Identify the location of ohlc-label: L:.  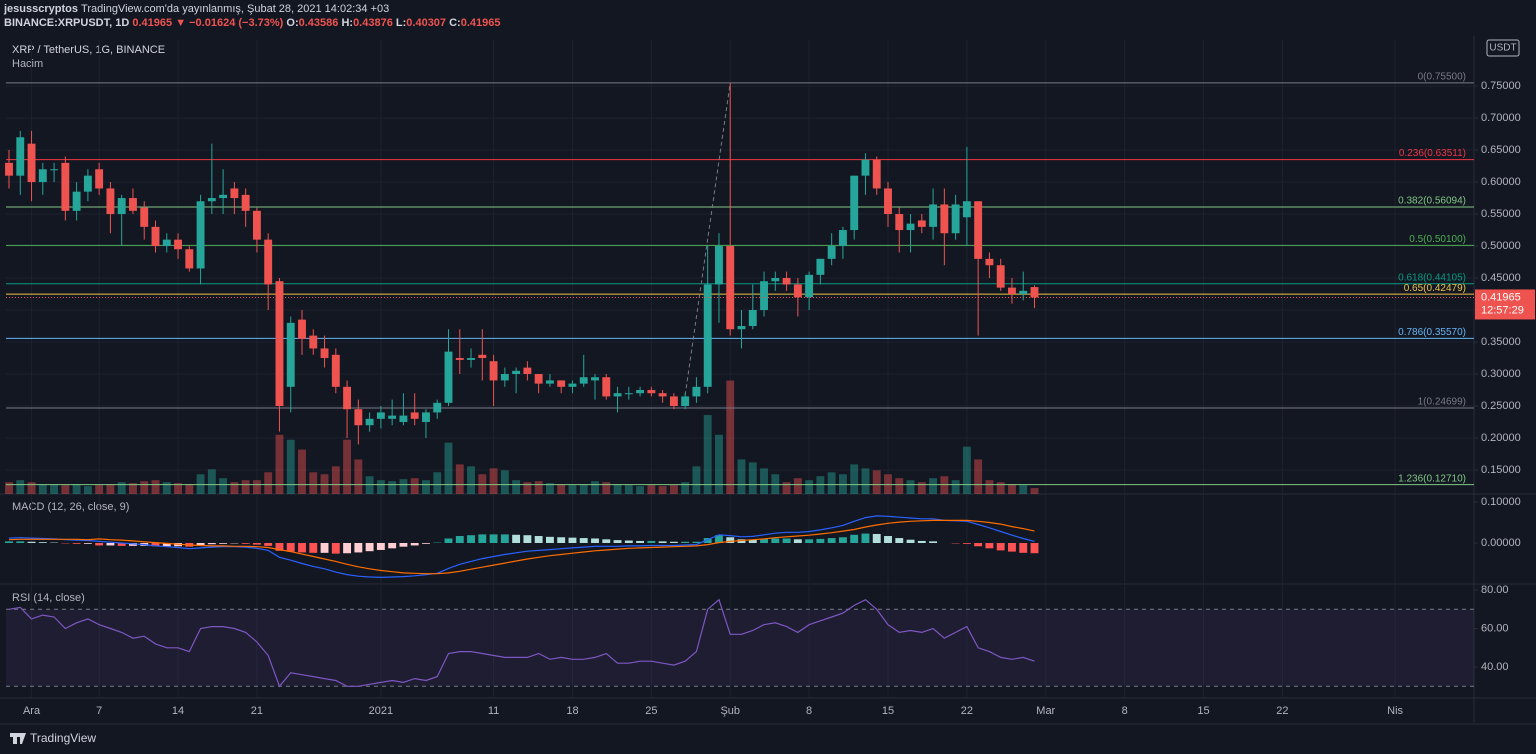
(401, 23).